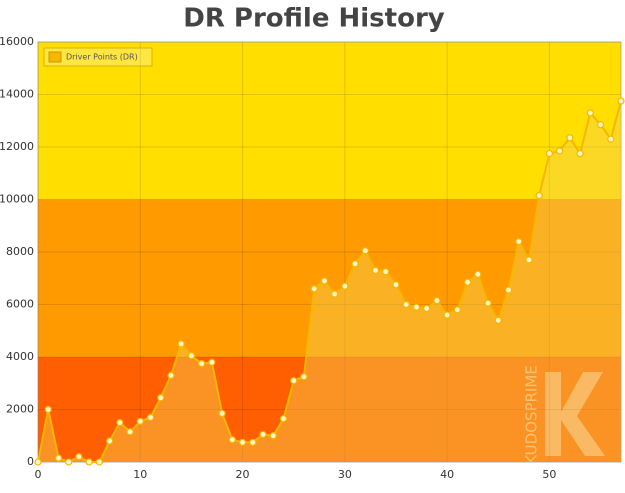 The image size is (625, 493). Describe the element at coordinates (38, 474) in the screenshot. I see `x-tick-label: 0` at that location.